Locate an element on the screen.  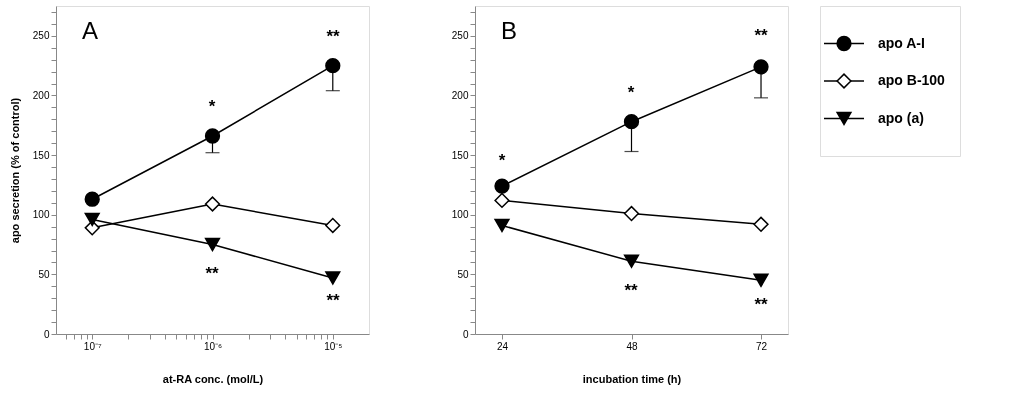
legend-label: apo A-I is located at coordinates (901, 42).